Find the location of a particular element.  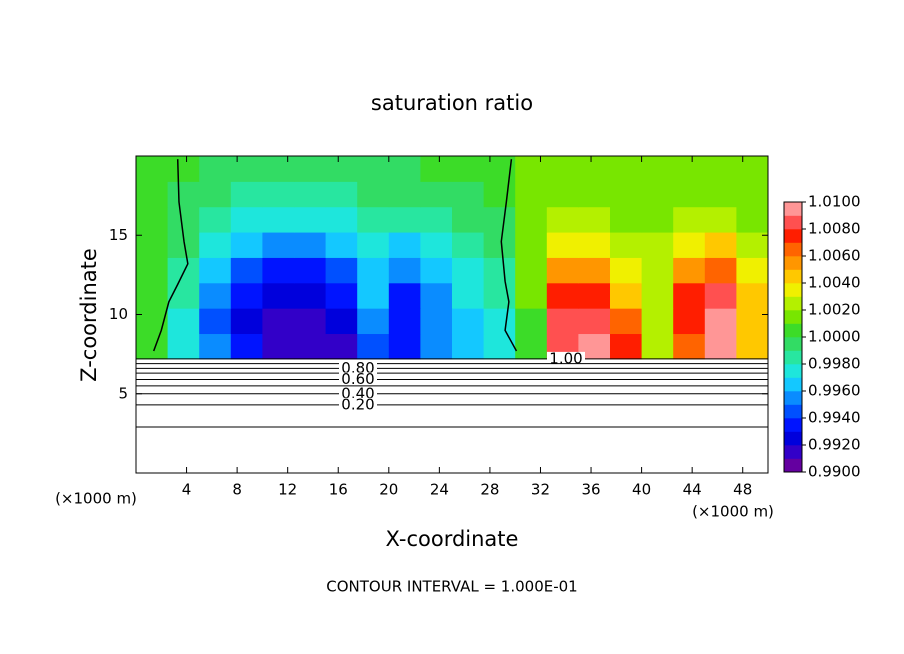

colorbar-tick-label: 1.0020 is located at coordinates (834, 310).